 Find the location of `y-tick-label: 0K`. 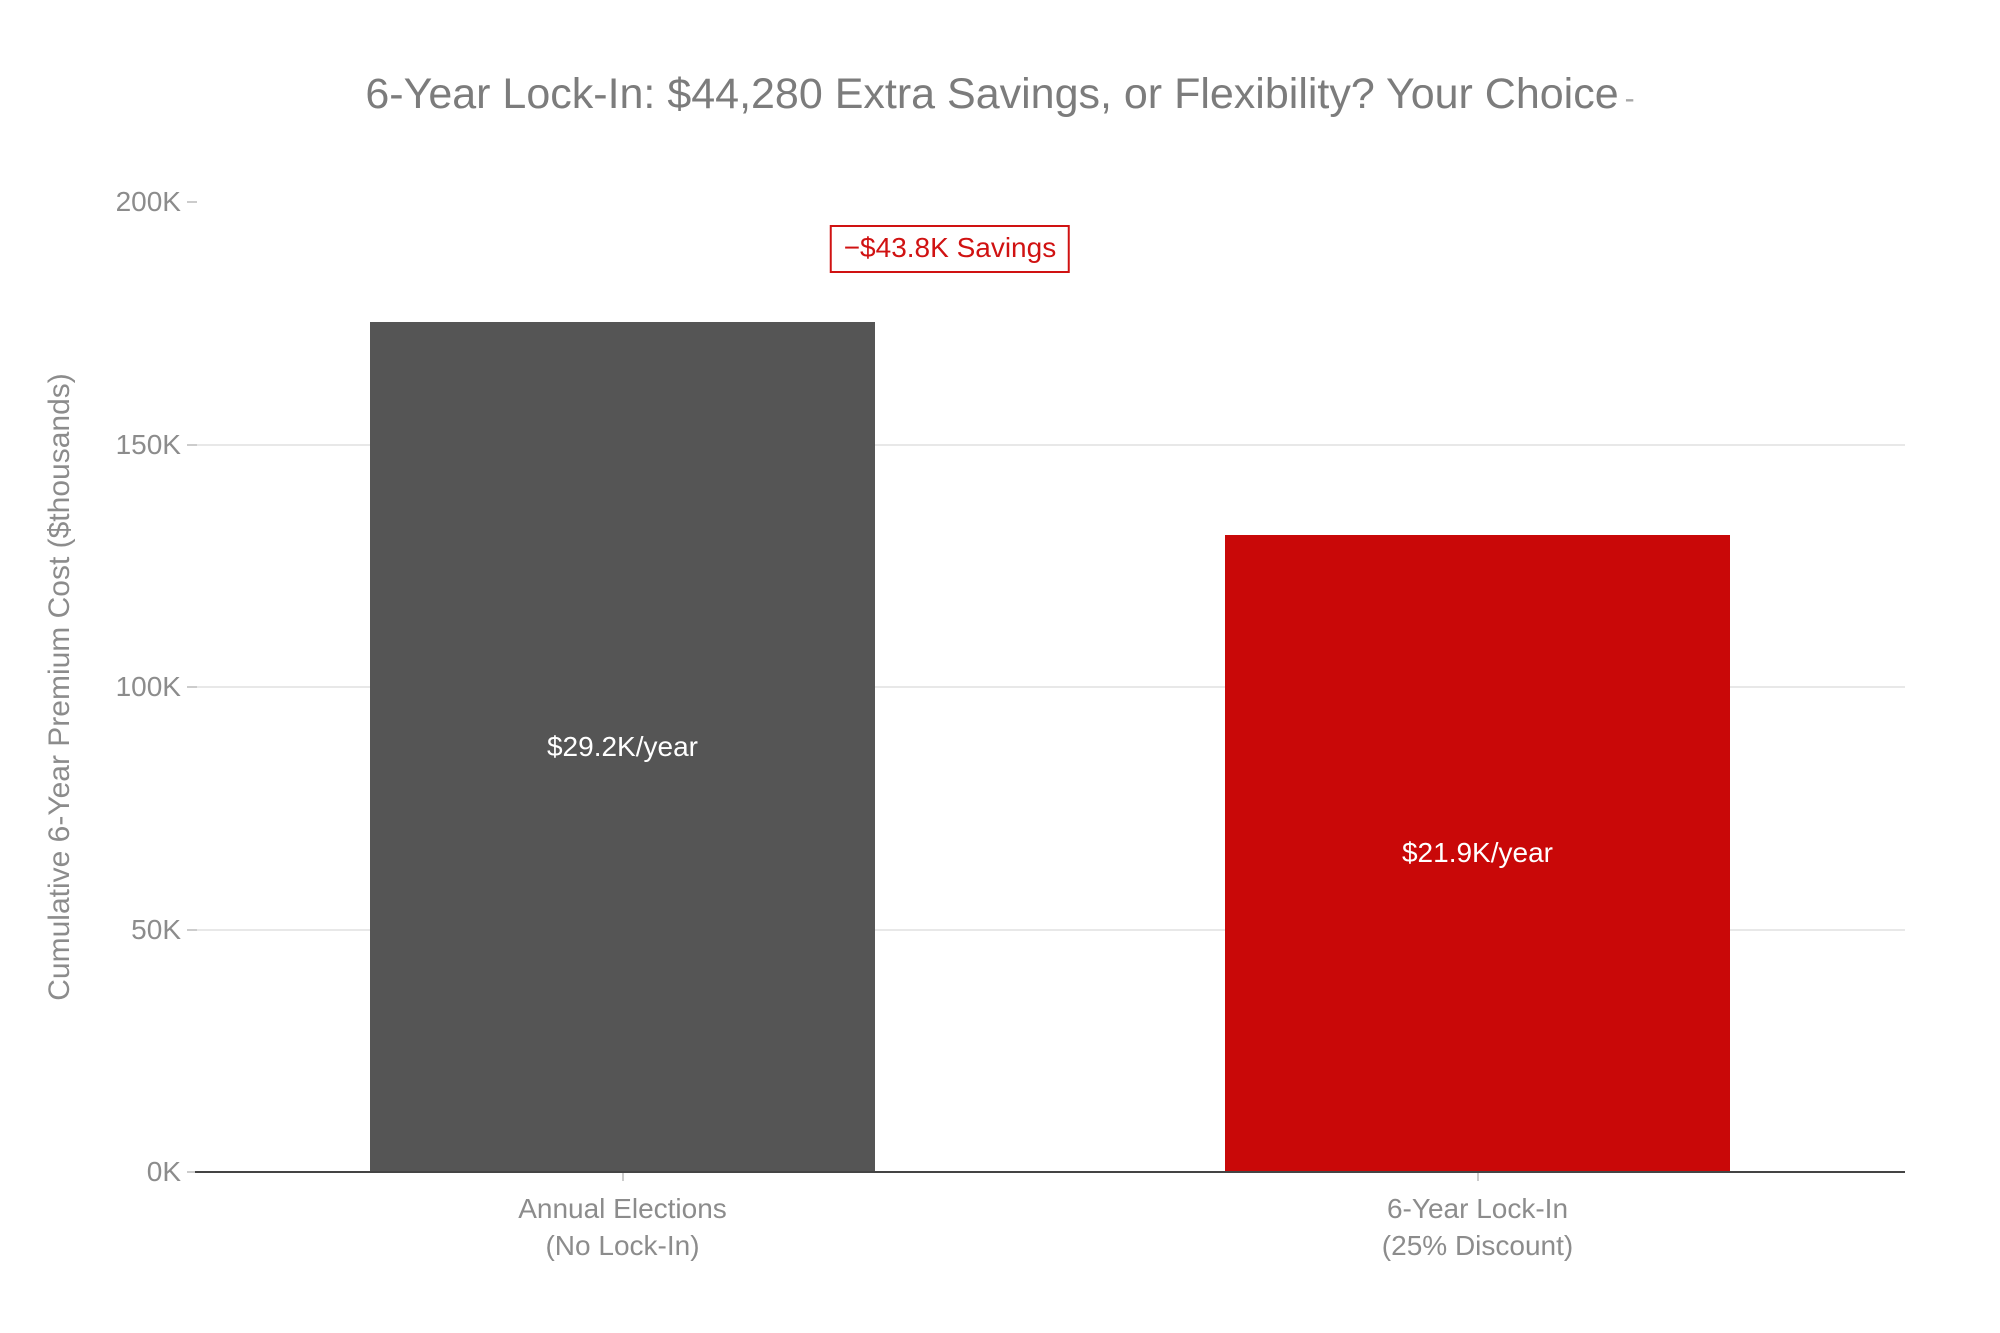

y-tick-label: 0K is located at coordinates (163, 1171).